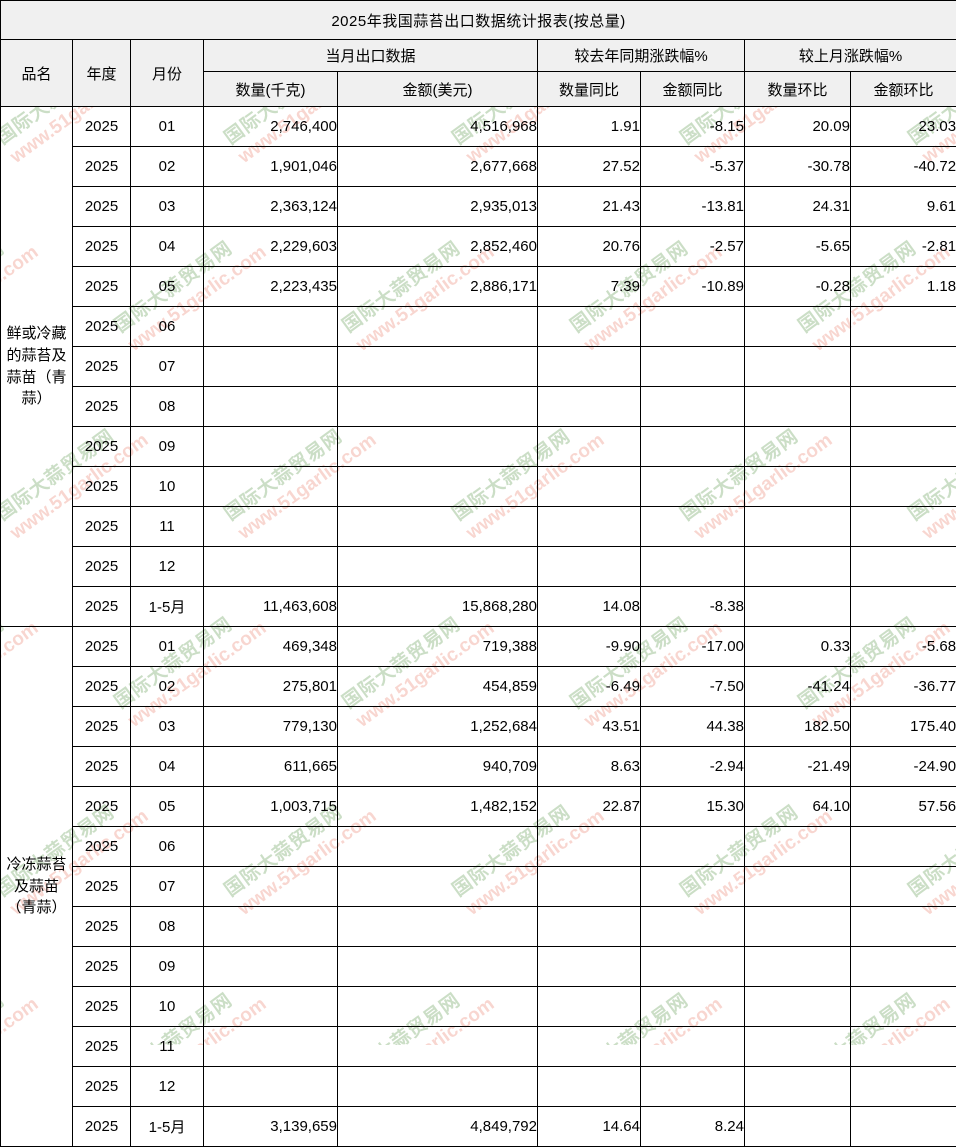 Image resolution: width=956 pixels, height=1147 pixels. I want to click on cell-month: 05, so click(167, 807).